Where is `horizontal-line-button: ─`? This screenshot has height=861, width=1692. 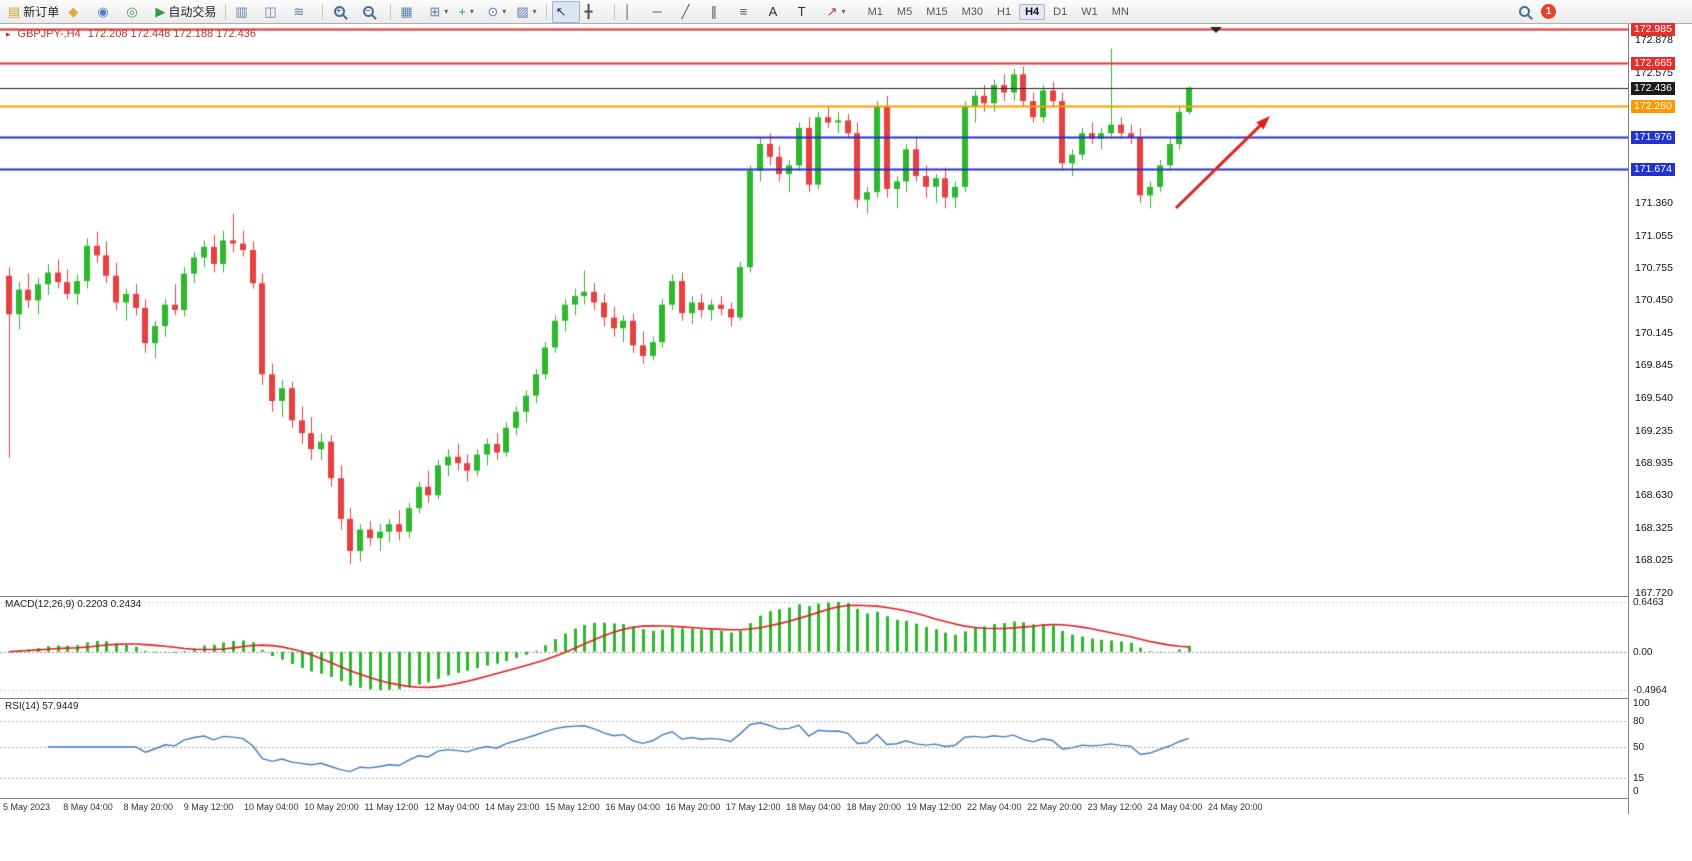 horizontal-line-button: ─ is located at coordinates (663, 12).